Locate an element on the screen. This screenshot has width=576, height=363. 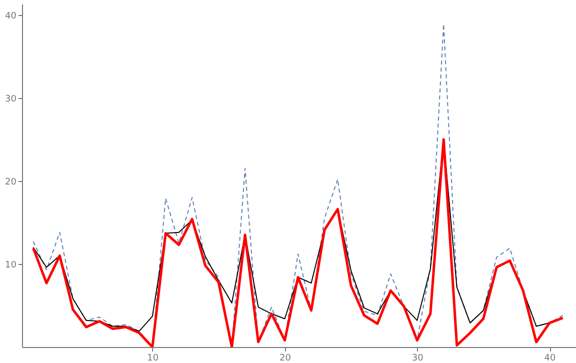
x-tick-label: 40 is located at coordinates (550, 358).